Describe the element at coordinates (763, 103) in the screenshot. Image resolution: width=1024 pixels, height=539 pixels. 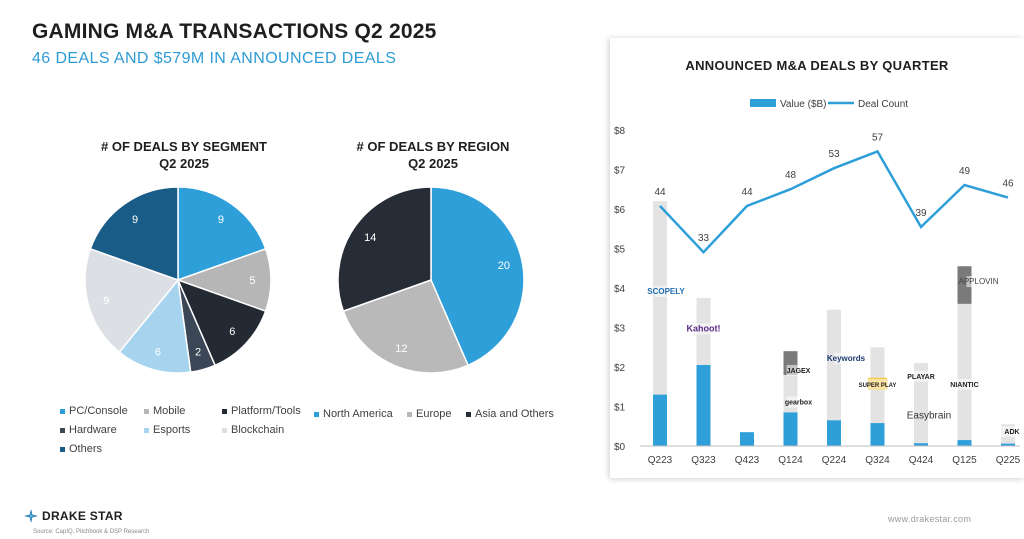
I see `legend-bar-swatch` at that location.